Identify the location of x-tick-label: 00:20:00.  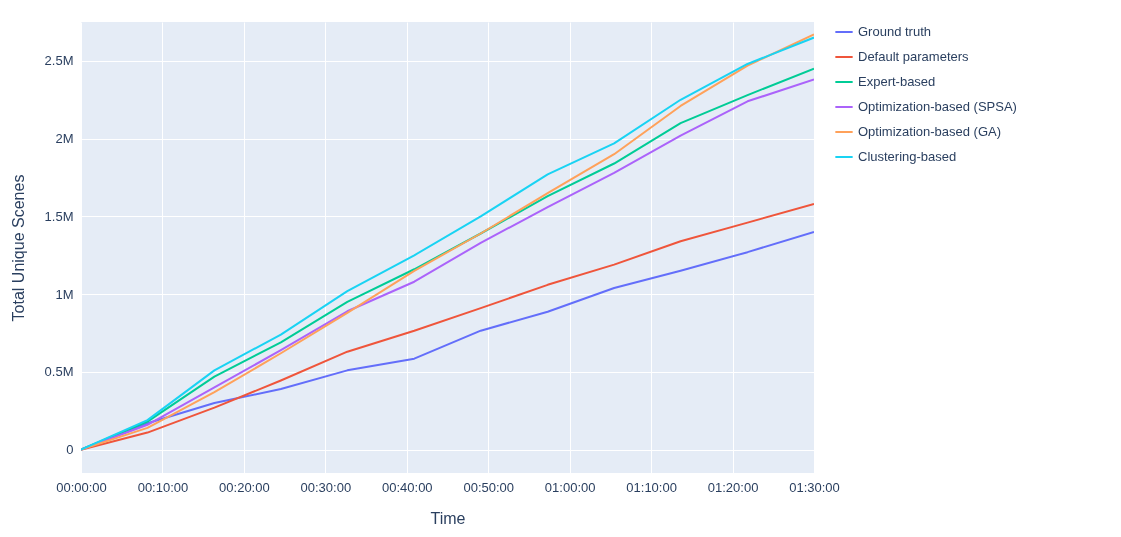
(244, 487).